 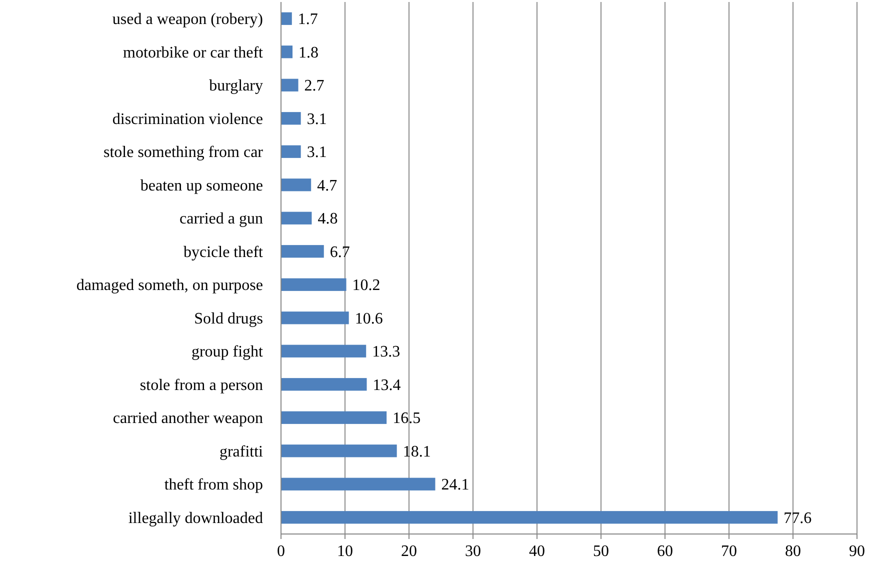 What do you see at coordinates (368, 319) in the screenshot?
I see `data-label: 10.6` at bounding box center [368, 319].